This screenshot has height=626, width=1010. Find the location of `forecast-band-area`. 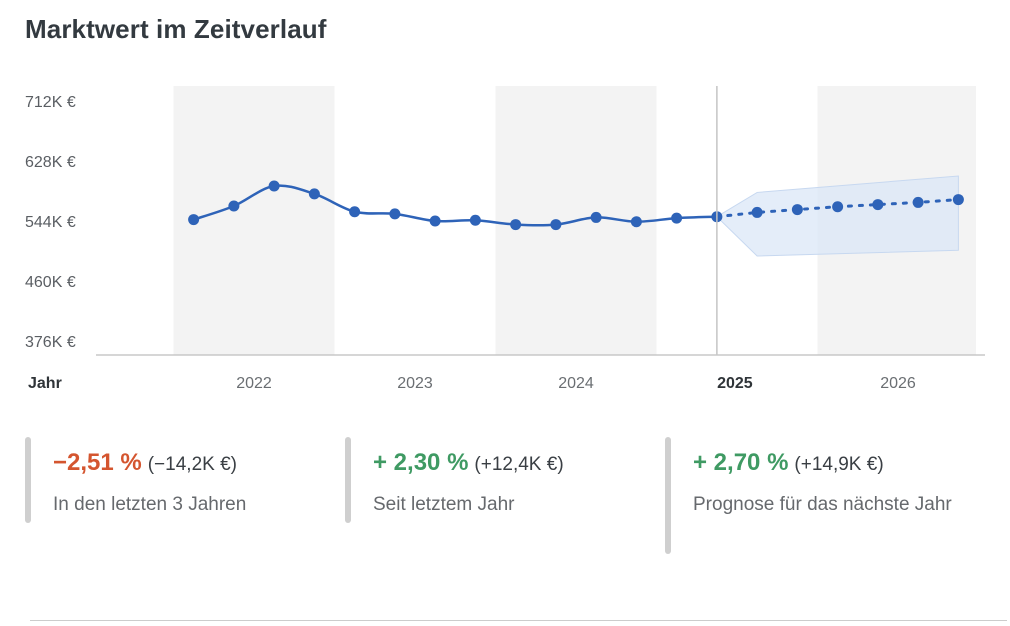

forecast-band-area is located at coordinates (837, 216).